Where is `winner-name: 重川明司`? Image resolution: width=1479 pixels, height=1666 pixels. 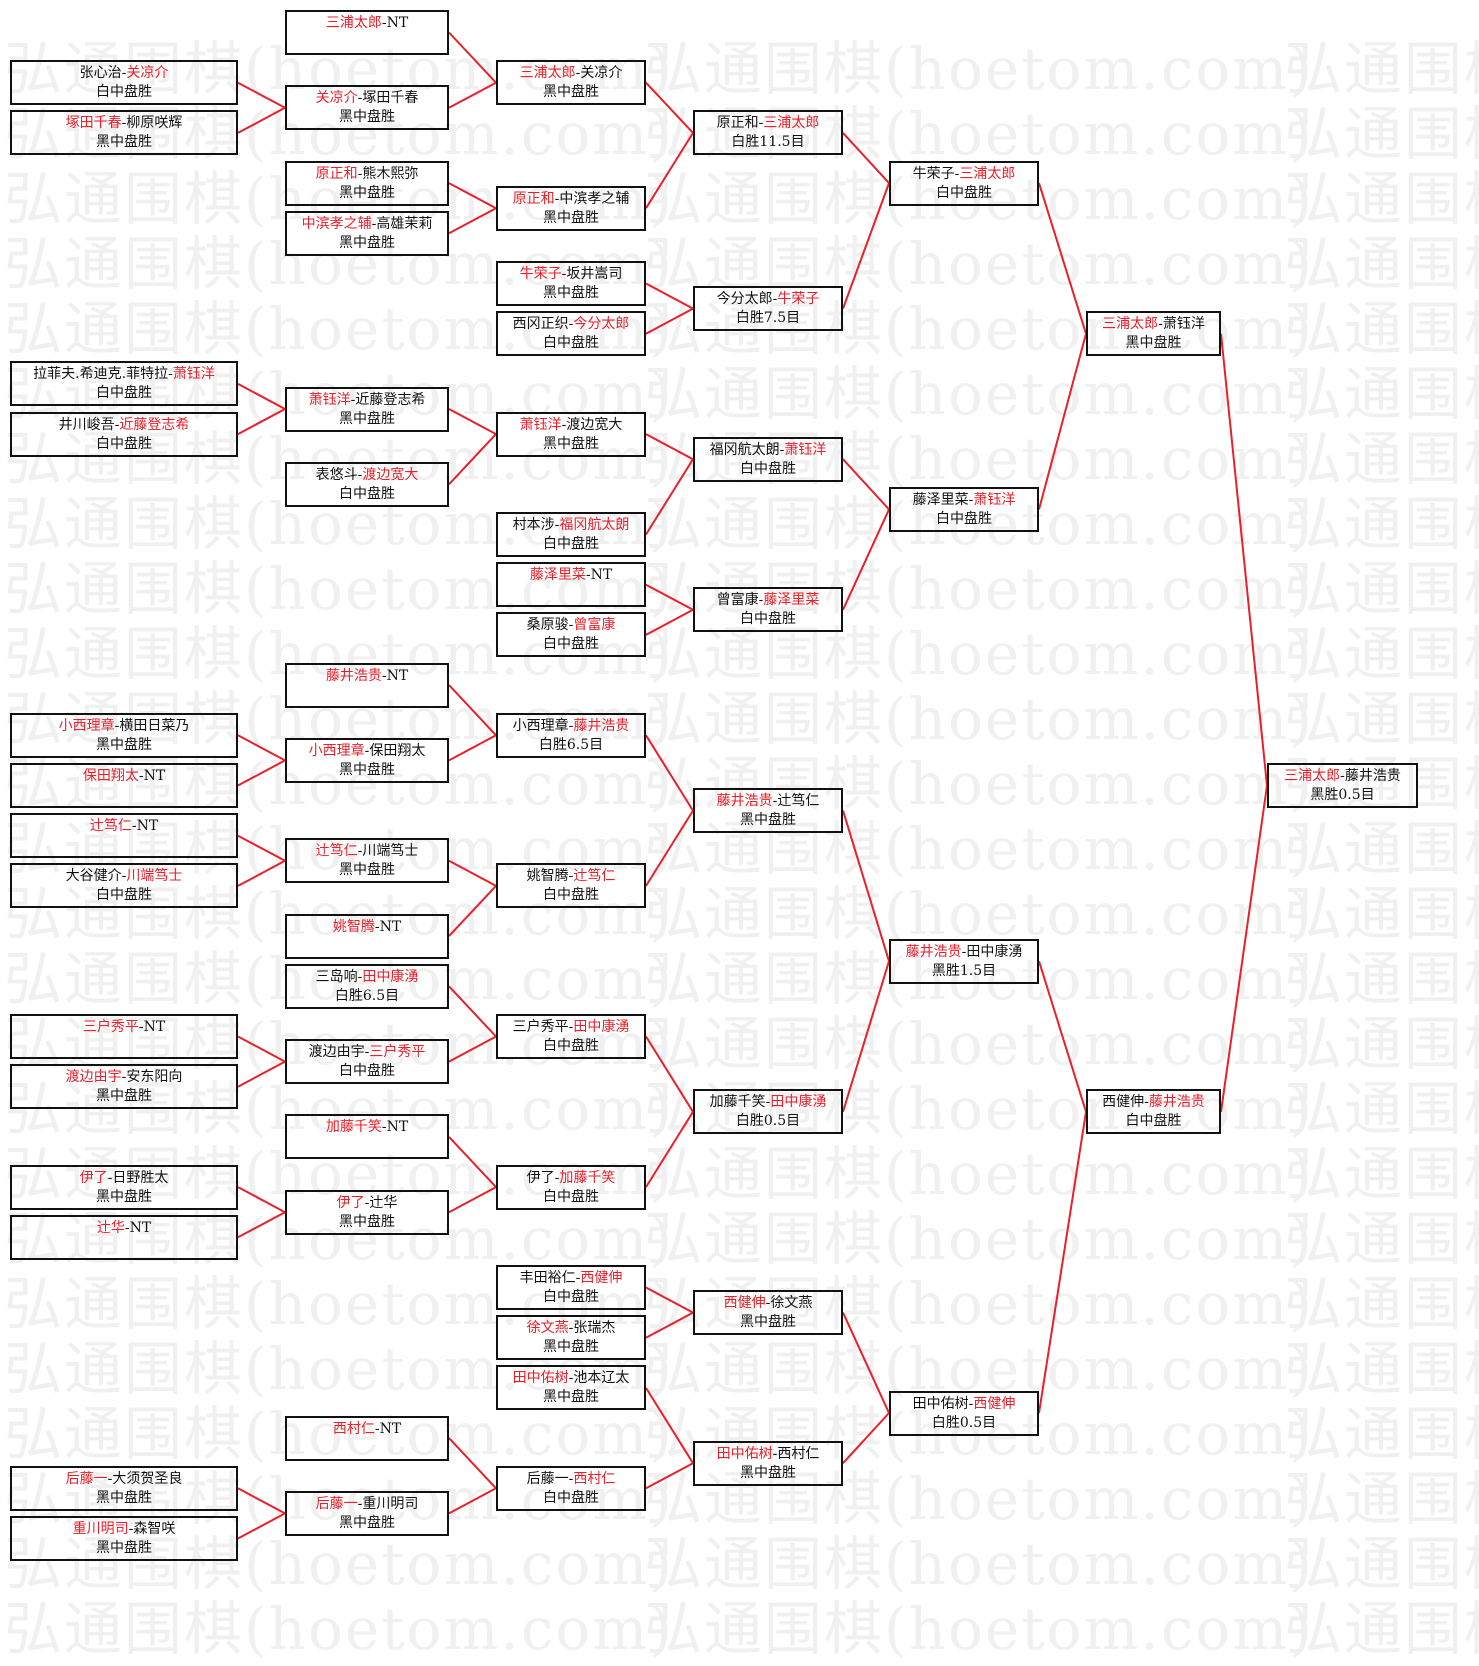 winner-name: 重川明司 is located at coordinates (100, 1529).